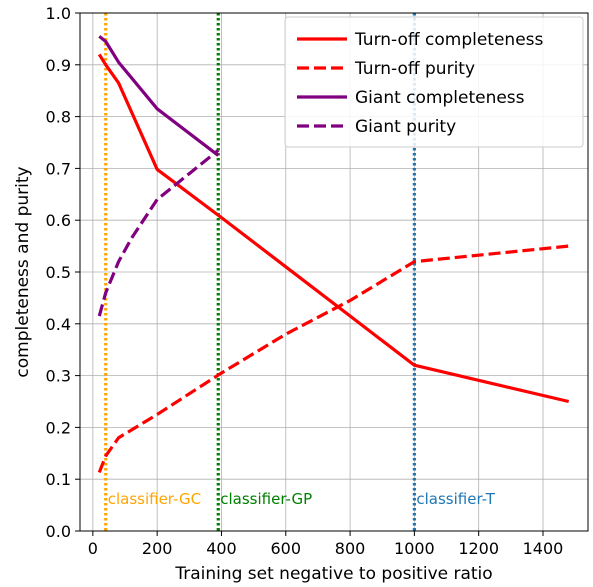 The image size is (593, 587). I want to click on legend-label: Turn-off purity, so click(414, 69).